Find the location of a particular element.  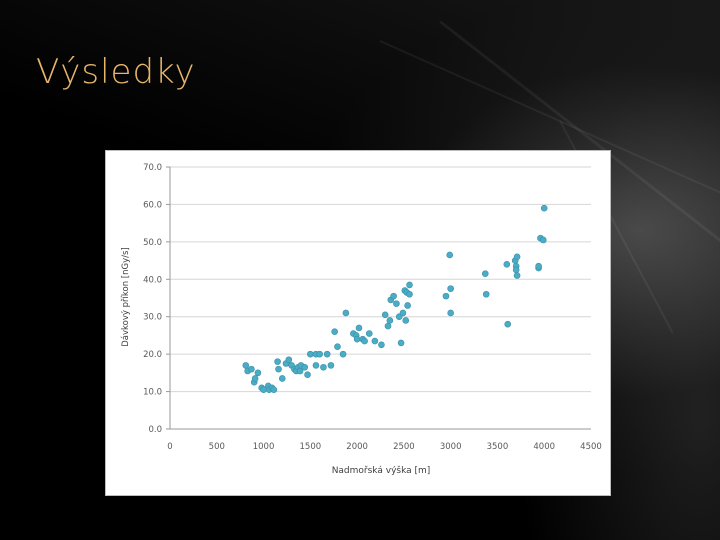

slide-title: Výsledky is located at coordinates (116, 72).